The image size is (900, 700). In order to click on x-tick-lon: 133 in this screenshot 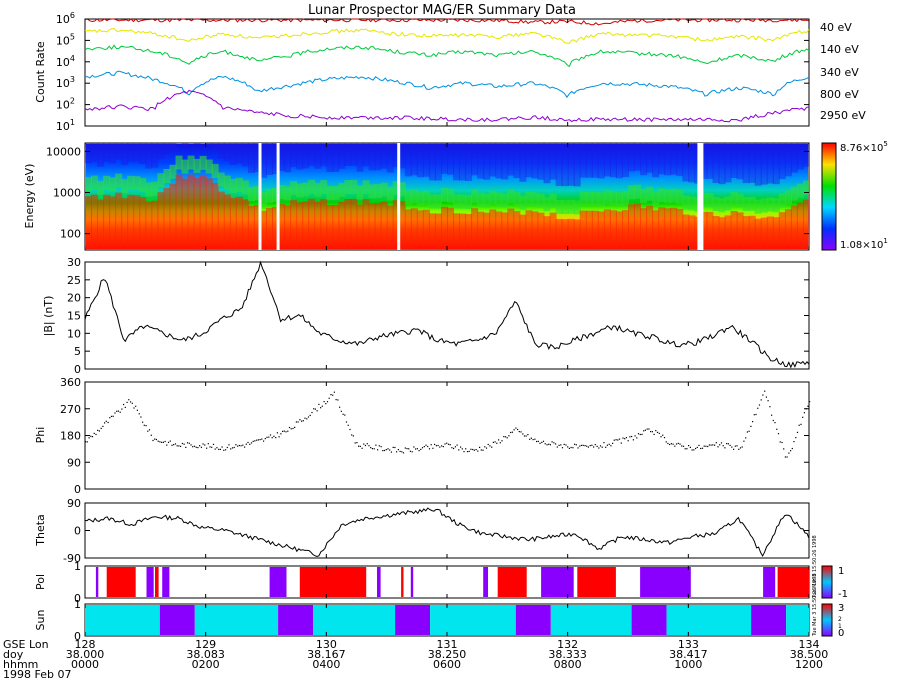, I will do `click(688, 644)`.